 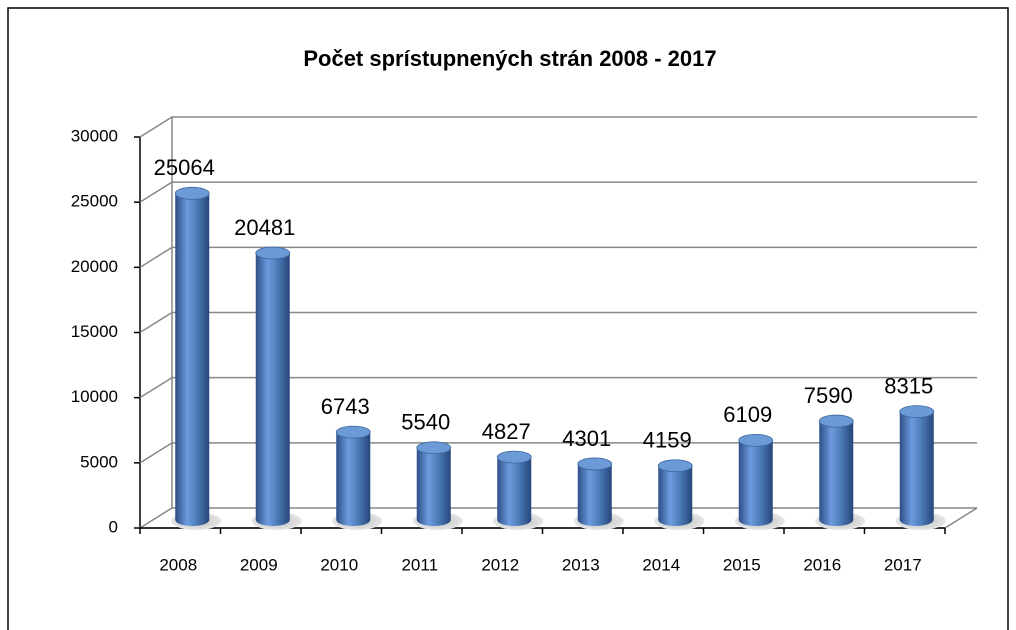 I want to click on value-label: 4159, so click(x=667, y=440).